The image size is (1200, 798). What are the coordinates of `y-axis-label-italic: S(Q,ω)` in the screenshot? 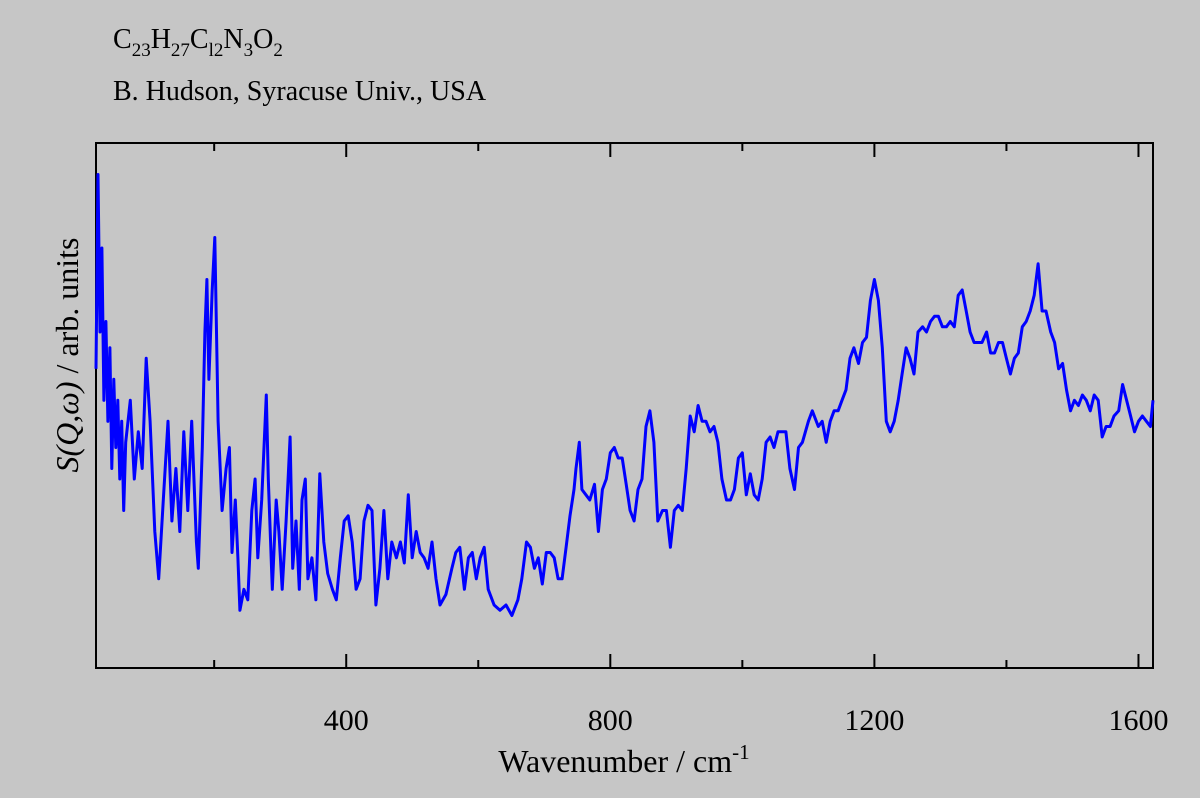 It's located at (67, 426).